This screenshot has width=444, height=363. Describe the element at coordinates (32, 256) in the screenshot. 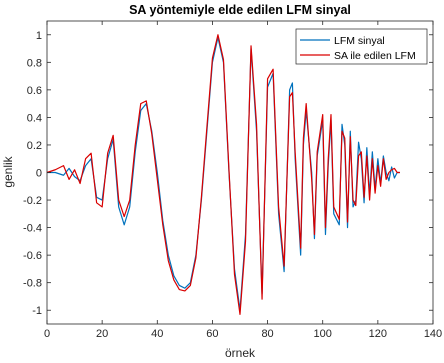

I see `y-tick-label-2: -0.6` at that location.